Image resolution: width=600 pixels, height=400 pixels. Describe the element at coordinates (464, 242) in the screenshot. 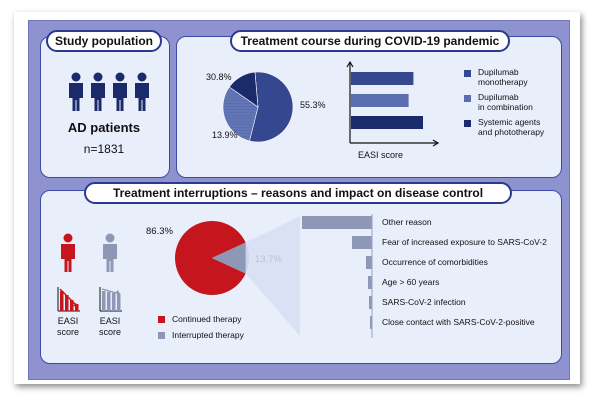

I see `reason-label: Fear of increased exposure to SARS-CoV-2` at that location.